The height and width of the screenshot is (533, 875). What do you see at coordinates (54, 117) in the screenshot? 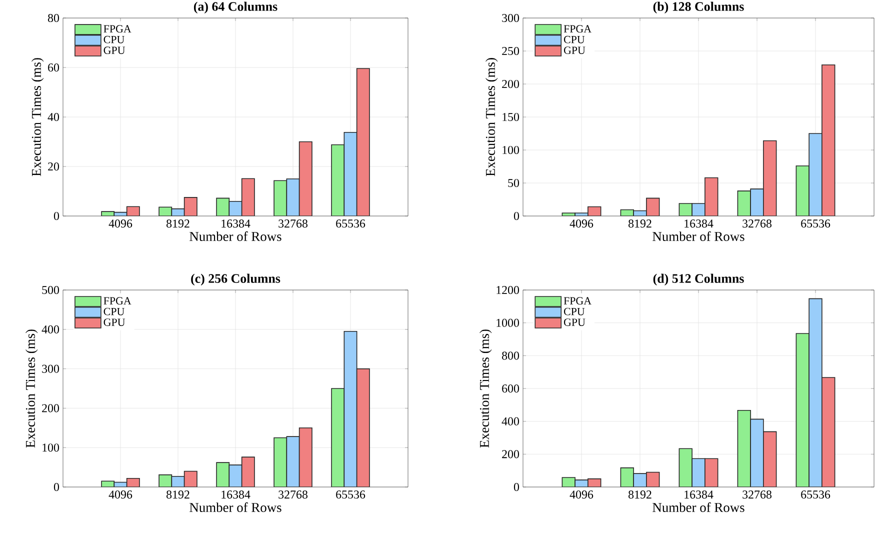
I see `y-tick-label: 40` at bounding box center [54, 117].